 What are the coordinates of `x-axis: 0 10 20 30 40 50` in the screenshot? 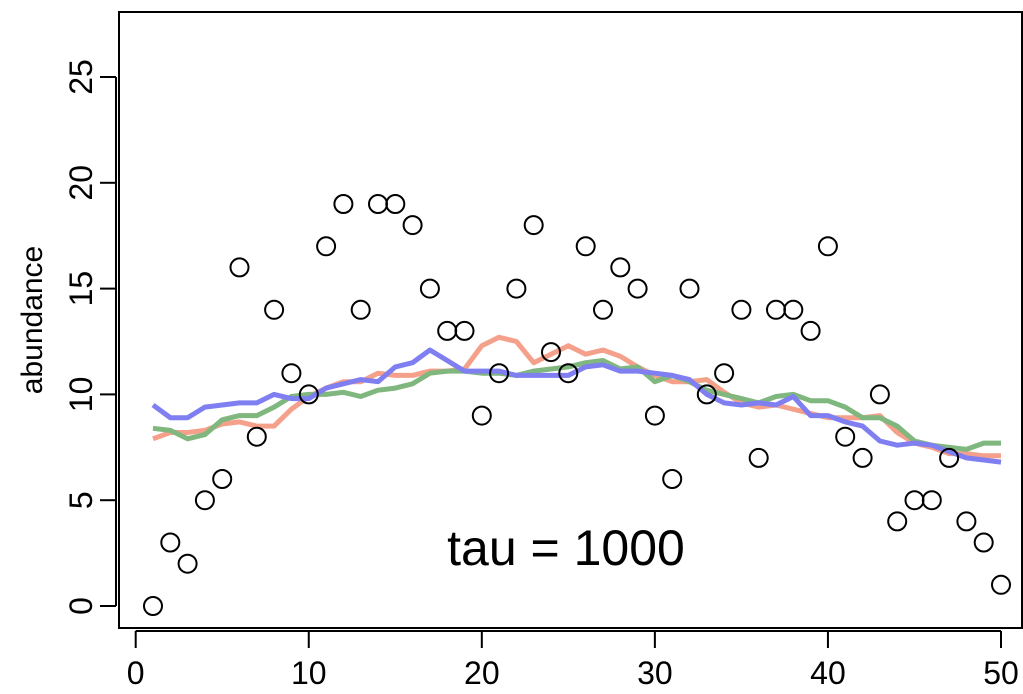 It's located at (573, 660).